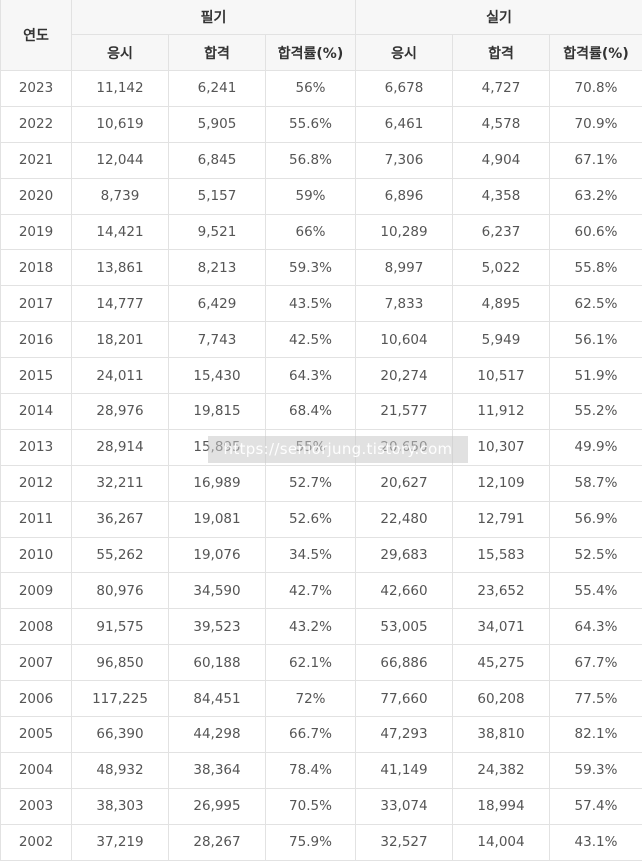  What do you see at coordinates (596, 196) in the screenshot?
I see `practical-pass-rate-cell: 63.2%` at bounding box center [596, 196].